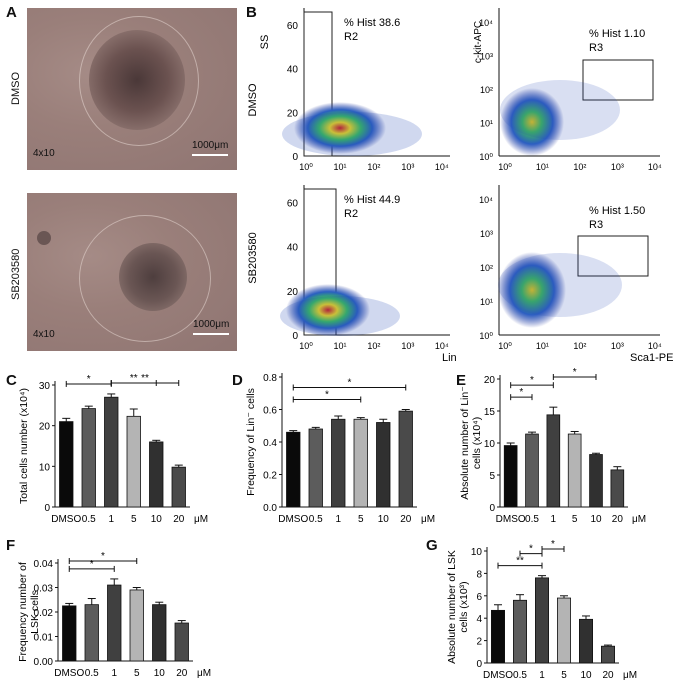 The height and width of the screenshot is (689, 677). I want to click on y-axis-label: LSK cells, so click(35, 612).